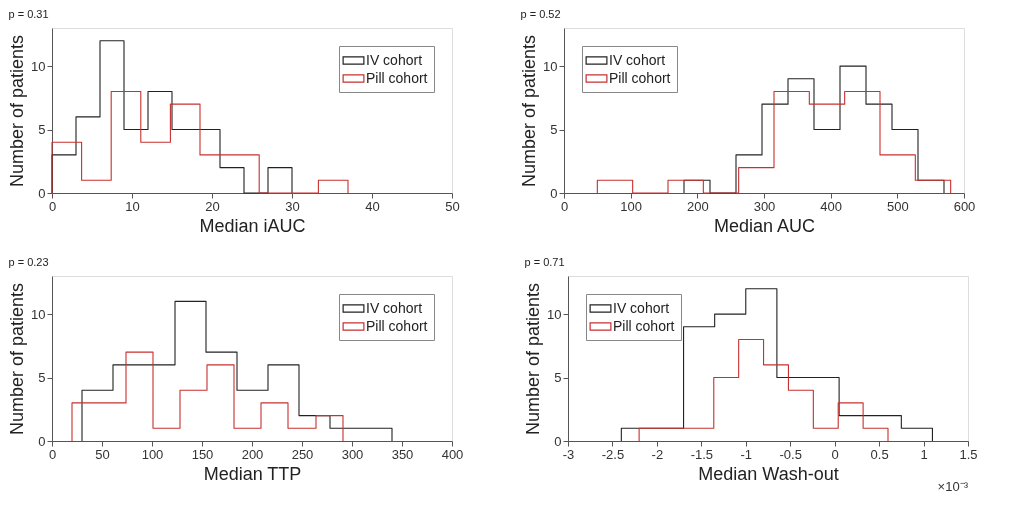 Image resolution: width=1035 pixels, height=532 pixels. Describe the element at coordinates (964, 206) in the screenshot. I see `x-tick-label: 600` at that location.